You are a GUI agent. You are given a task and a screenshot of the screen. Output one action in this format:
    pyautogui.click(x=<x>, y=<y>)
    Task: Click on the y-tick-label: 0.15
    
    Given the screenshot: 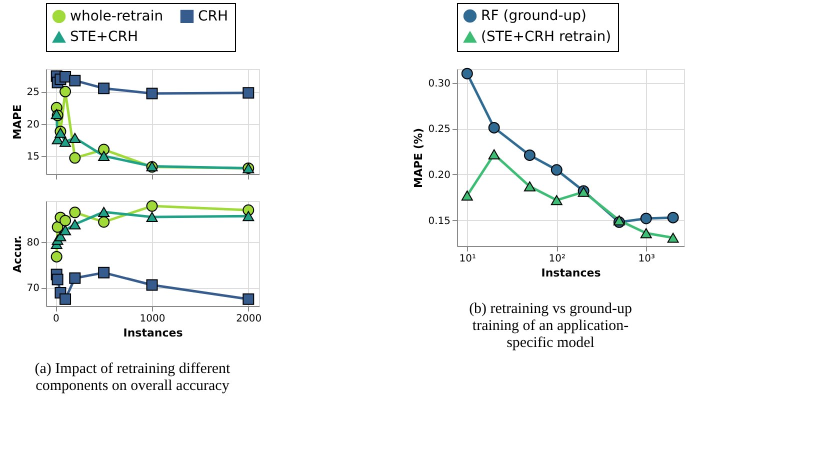 What is the action you would take?
    pyautogui.click(x=439, y=221)
    